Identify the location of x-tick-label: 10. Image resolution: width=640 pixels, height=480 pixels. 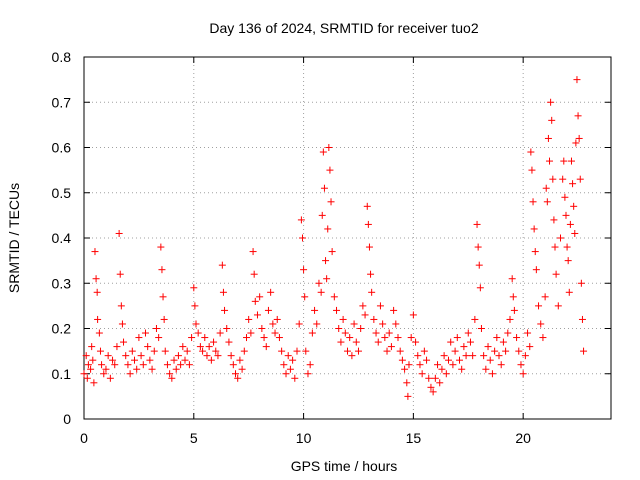
(304, 438).